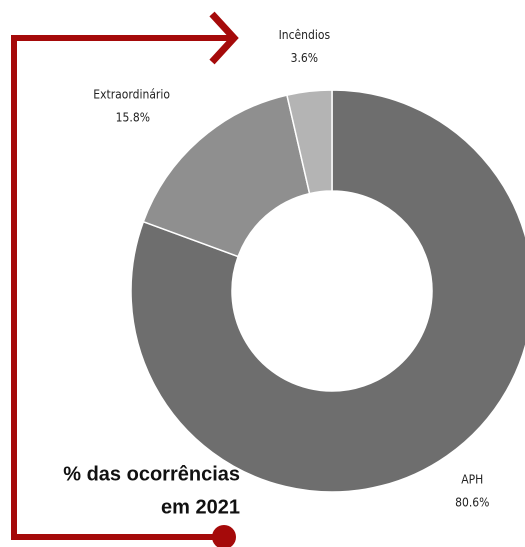 The width and height of the screenshot is (525, 547). I want to click on value-label: 15.8%, so click(133, 118).